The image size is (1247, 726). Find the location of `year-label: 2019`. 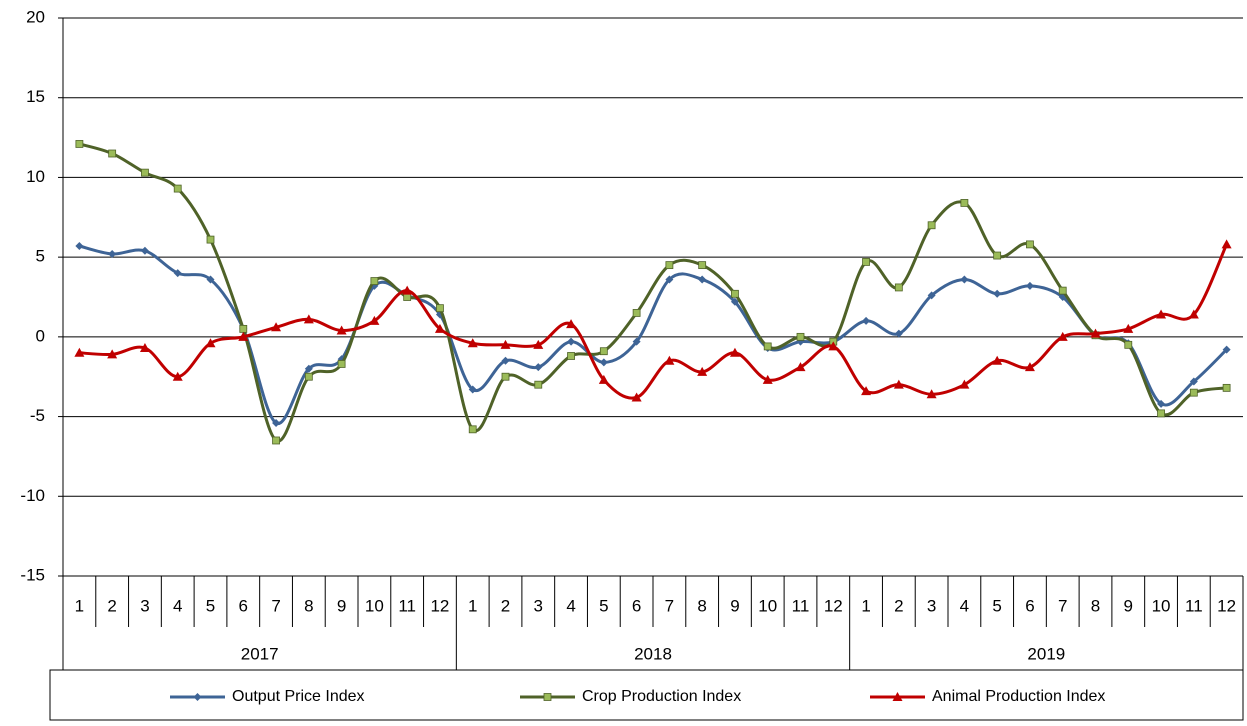

year-label: 2019 is located at coordinates (1046, 653).